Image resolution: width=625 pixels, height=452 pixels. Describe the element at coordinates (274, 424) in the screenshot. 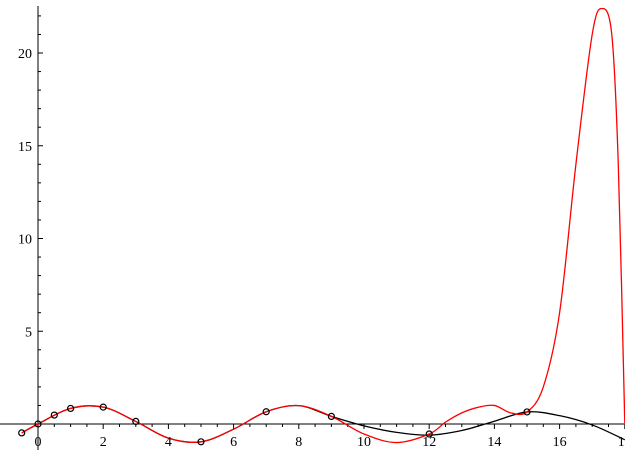

I see `data-point-markers` at that location.